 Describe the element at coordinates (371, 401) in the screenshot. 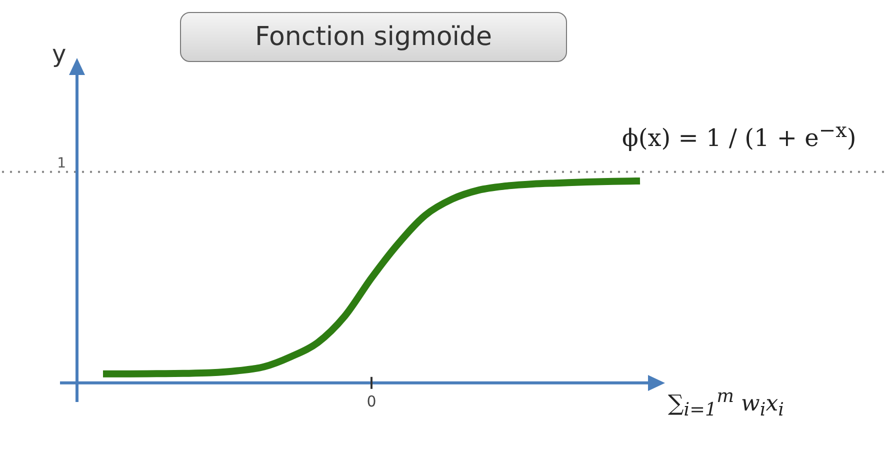

I see `text: 0` at that location.